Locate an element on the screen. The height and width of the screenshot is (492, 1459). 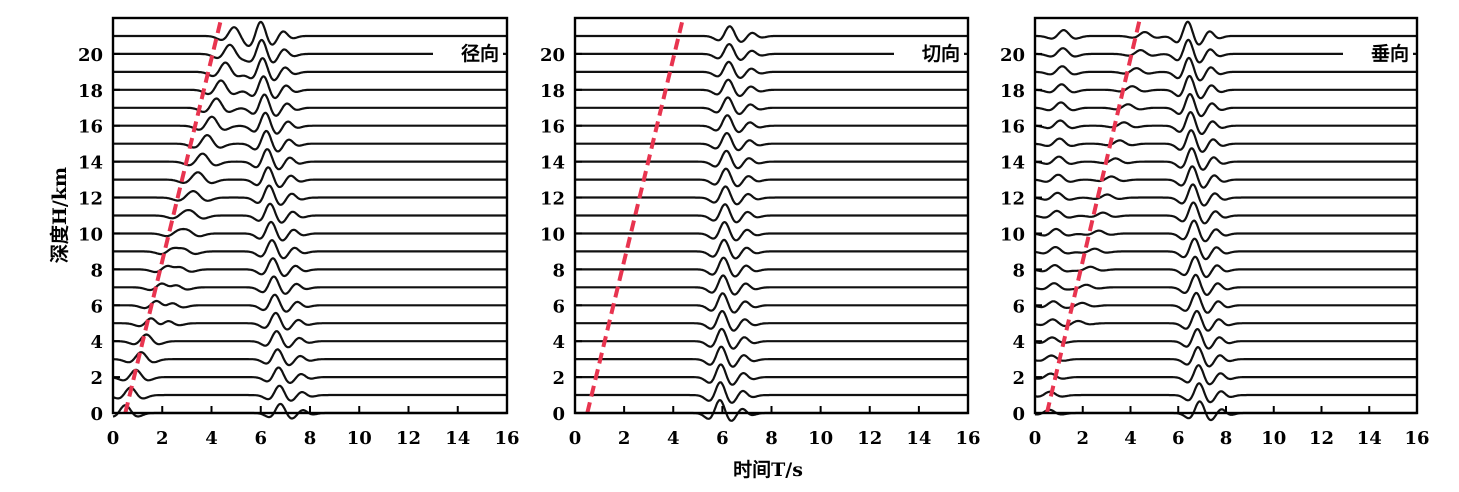
panel-label: 径向 is located at coordinates (480, 53).